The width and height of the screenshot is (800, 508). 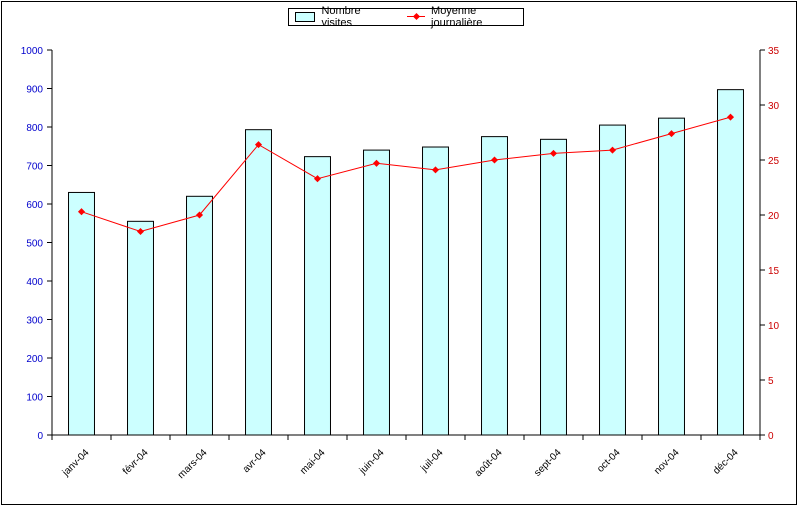 I want to click on right-tick-label: 35, so click(x=774, y=51).